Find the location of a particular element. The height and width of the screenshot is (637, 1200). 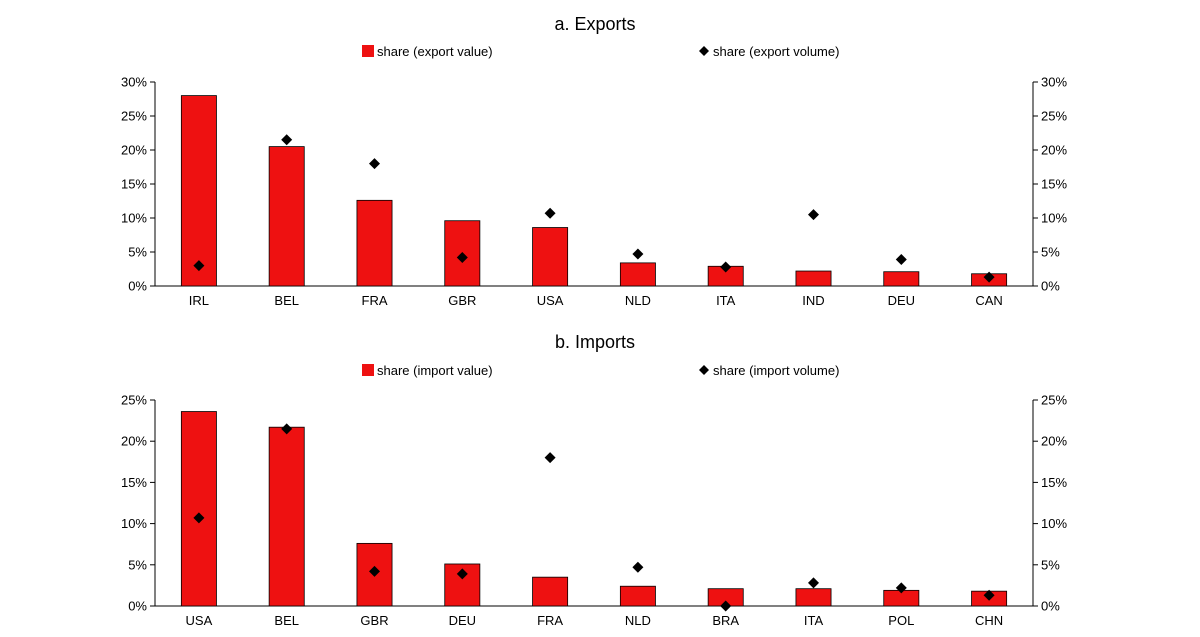

x-tick-label: IND is located at coordinates (813, 300).